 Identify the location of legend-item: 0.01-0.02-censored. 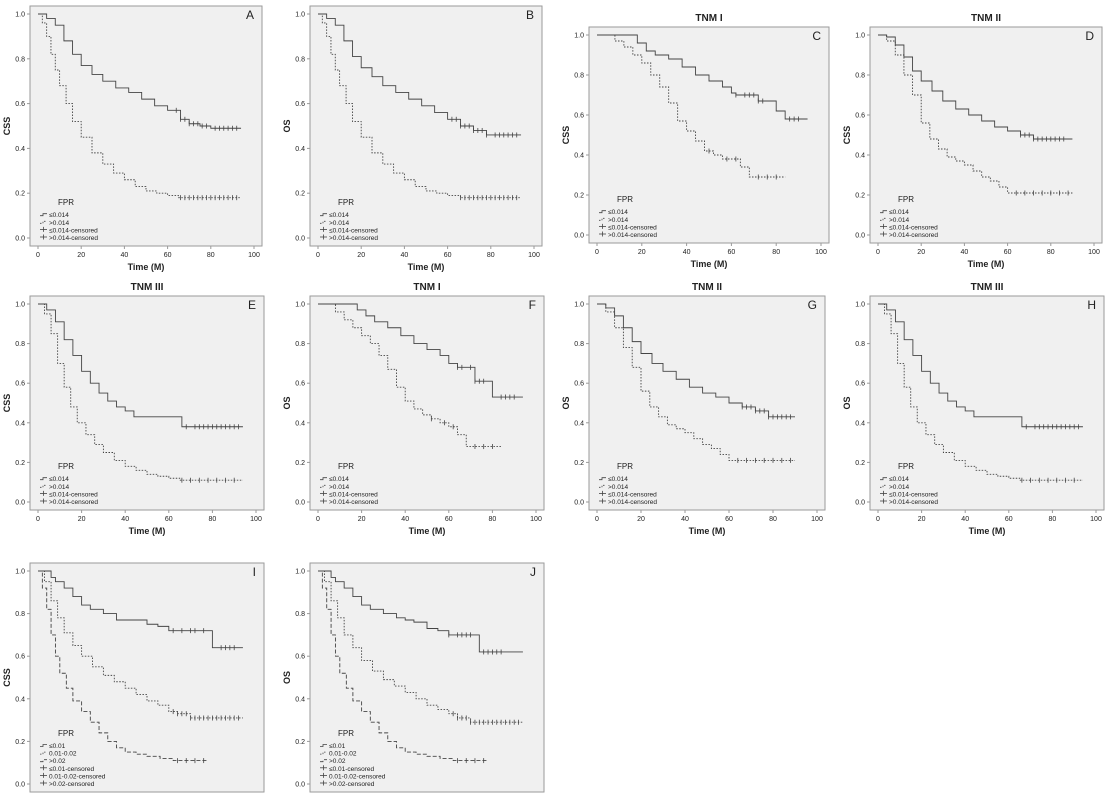
(353, 776).